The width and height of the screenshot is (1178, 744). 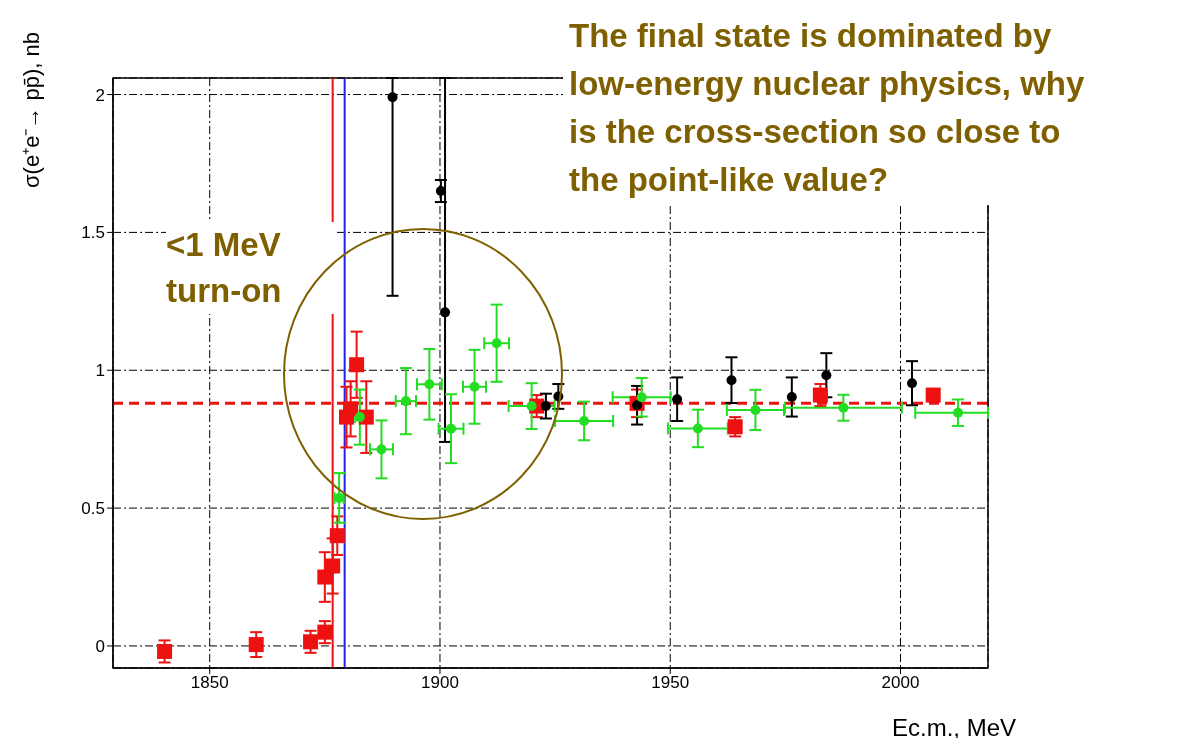 I want to click on y-tick-label: 2, so click(x=100, y=95).